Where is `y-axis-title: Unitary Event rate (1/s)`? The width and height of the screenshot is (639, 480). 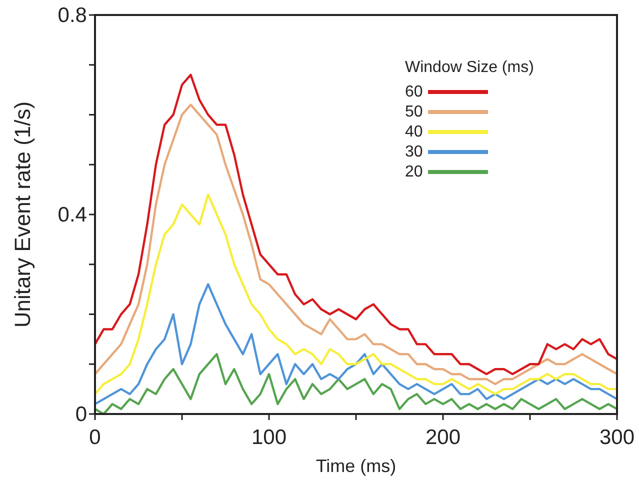
y-axis-title: Unitary Event rate (1/s) is located at coordinates (22, 214).